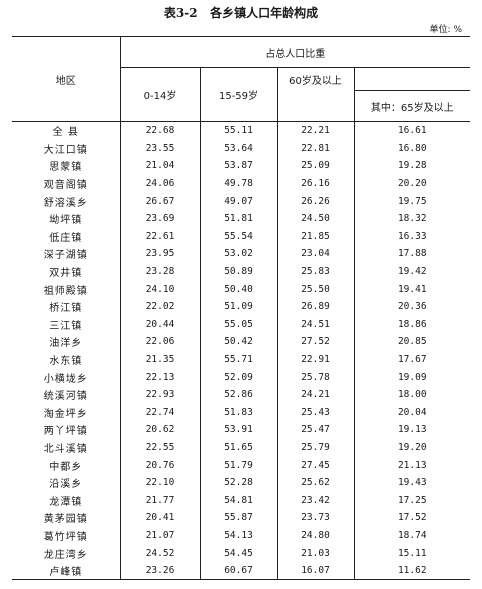 The image size is (482, 589). Describe the element at coordinates (66, 236) in the screenshot. I see `region-name-cell: 低庄镇` at that location.